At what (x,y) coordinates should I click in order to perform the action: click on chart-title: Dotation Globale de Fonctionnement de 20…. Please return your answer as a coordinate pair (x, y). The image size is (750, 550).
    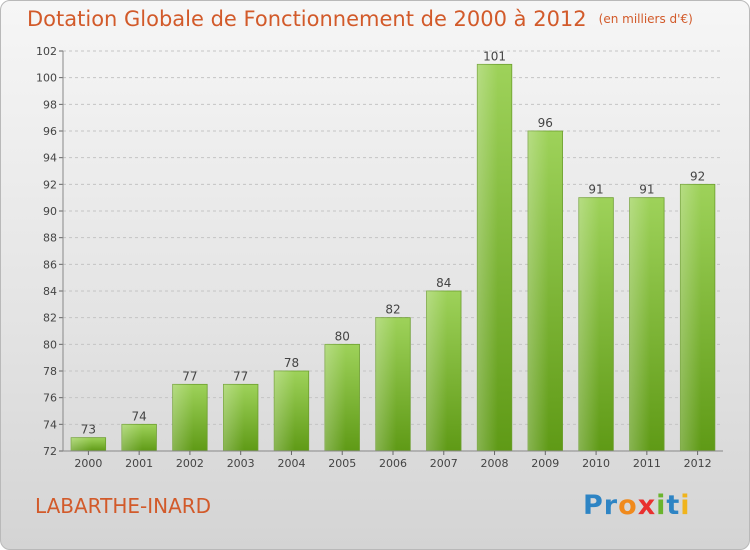
    Looking at the image, I should click on (360, 19).